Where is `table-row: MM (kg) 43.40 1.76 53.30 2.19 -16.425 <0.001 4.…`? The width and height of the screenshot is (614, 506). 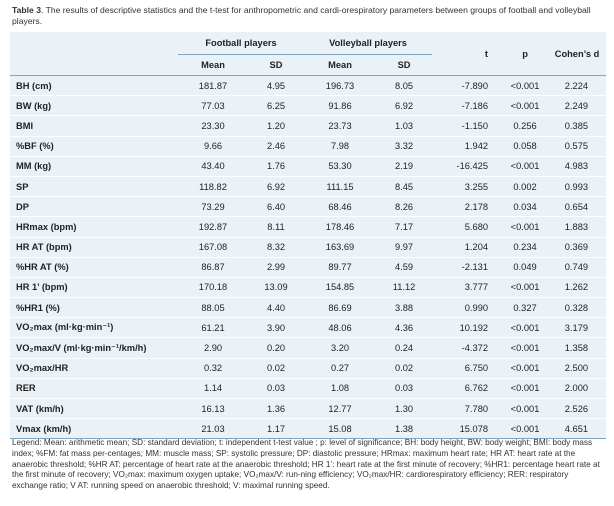
table-row: MM (kg) 43.40 1.76 53.30 2.19 -16.425 <0.001 4.… is located at coordinates (308, 166).